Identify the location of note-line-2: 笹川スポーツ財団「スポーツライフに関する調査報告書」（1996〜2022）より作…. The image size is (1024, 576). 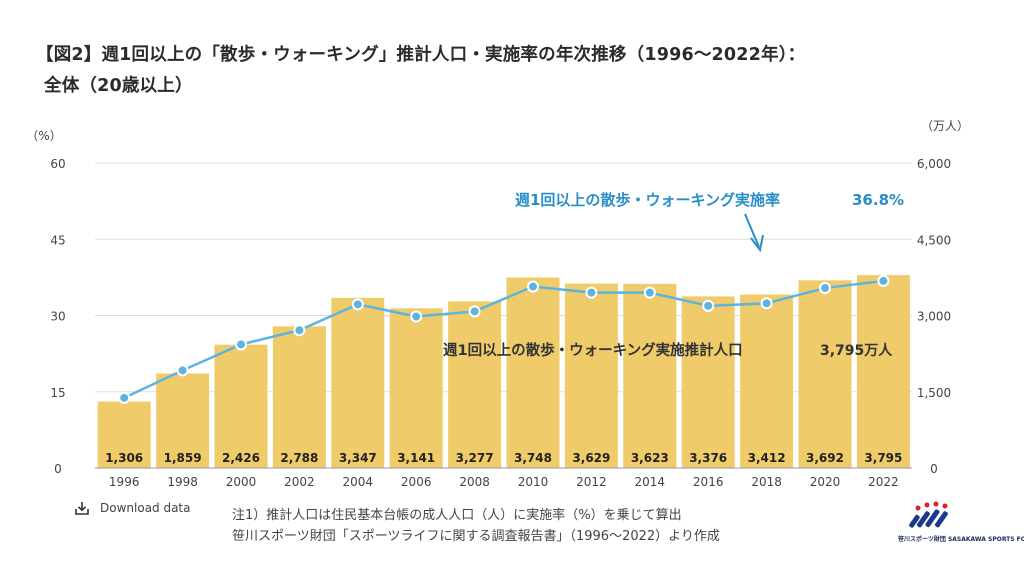
(476, 536).